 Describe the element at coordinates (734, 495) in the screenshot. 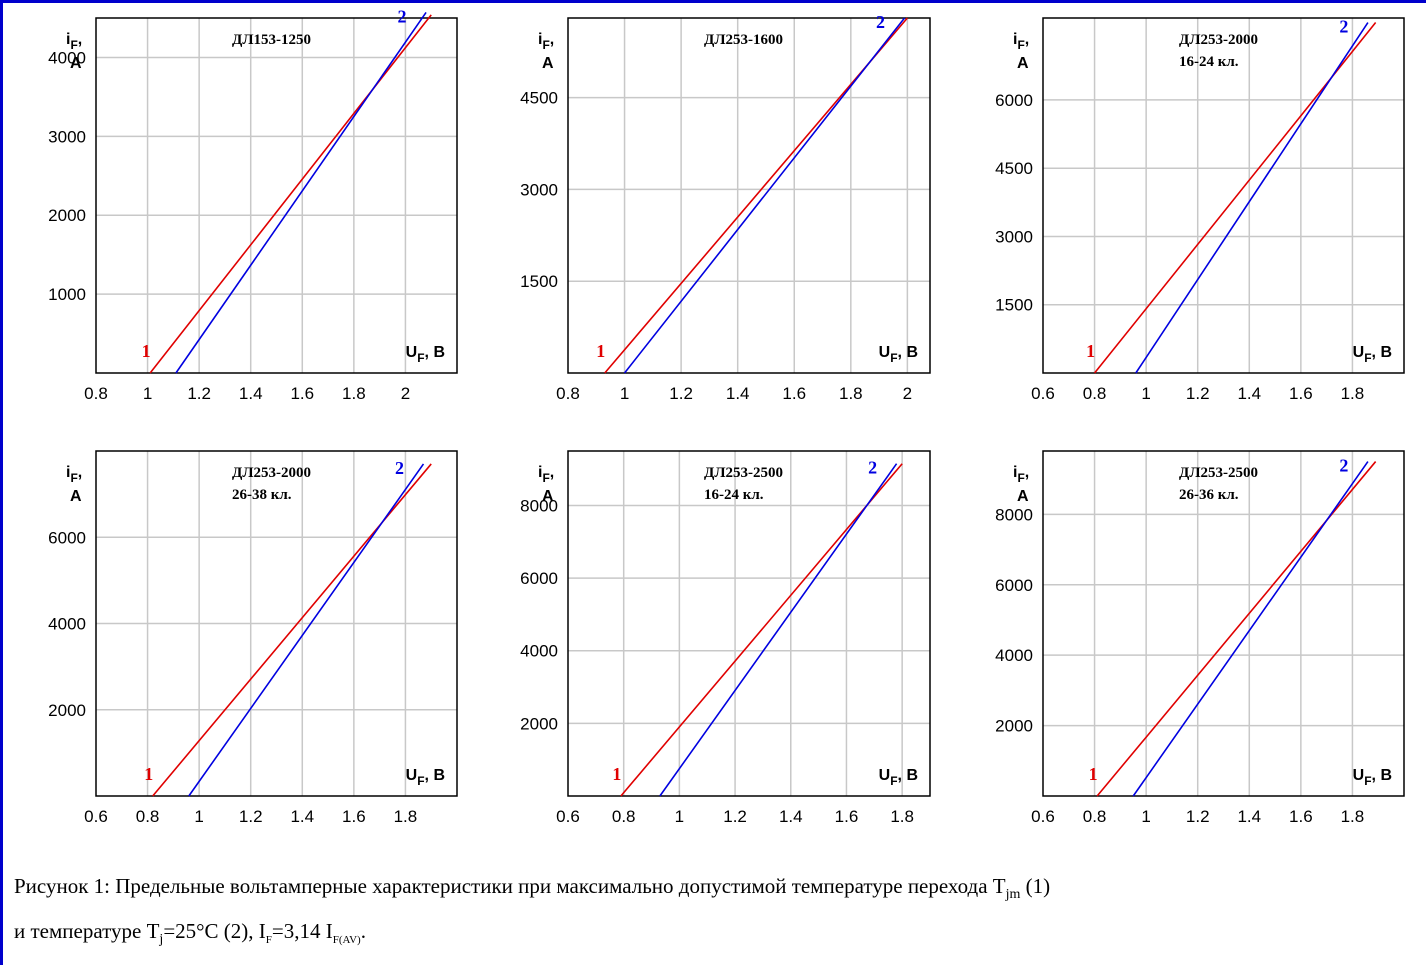

I see `chart-title: 16-24 кл.` at that location.